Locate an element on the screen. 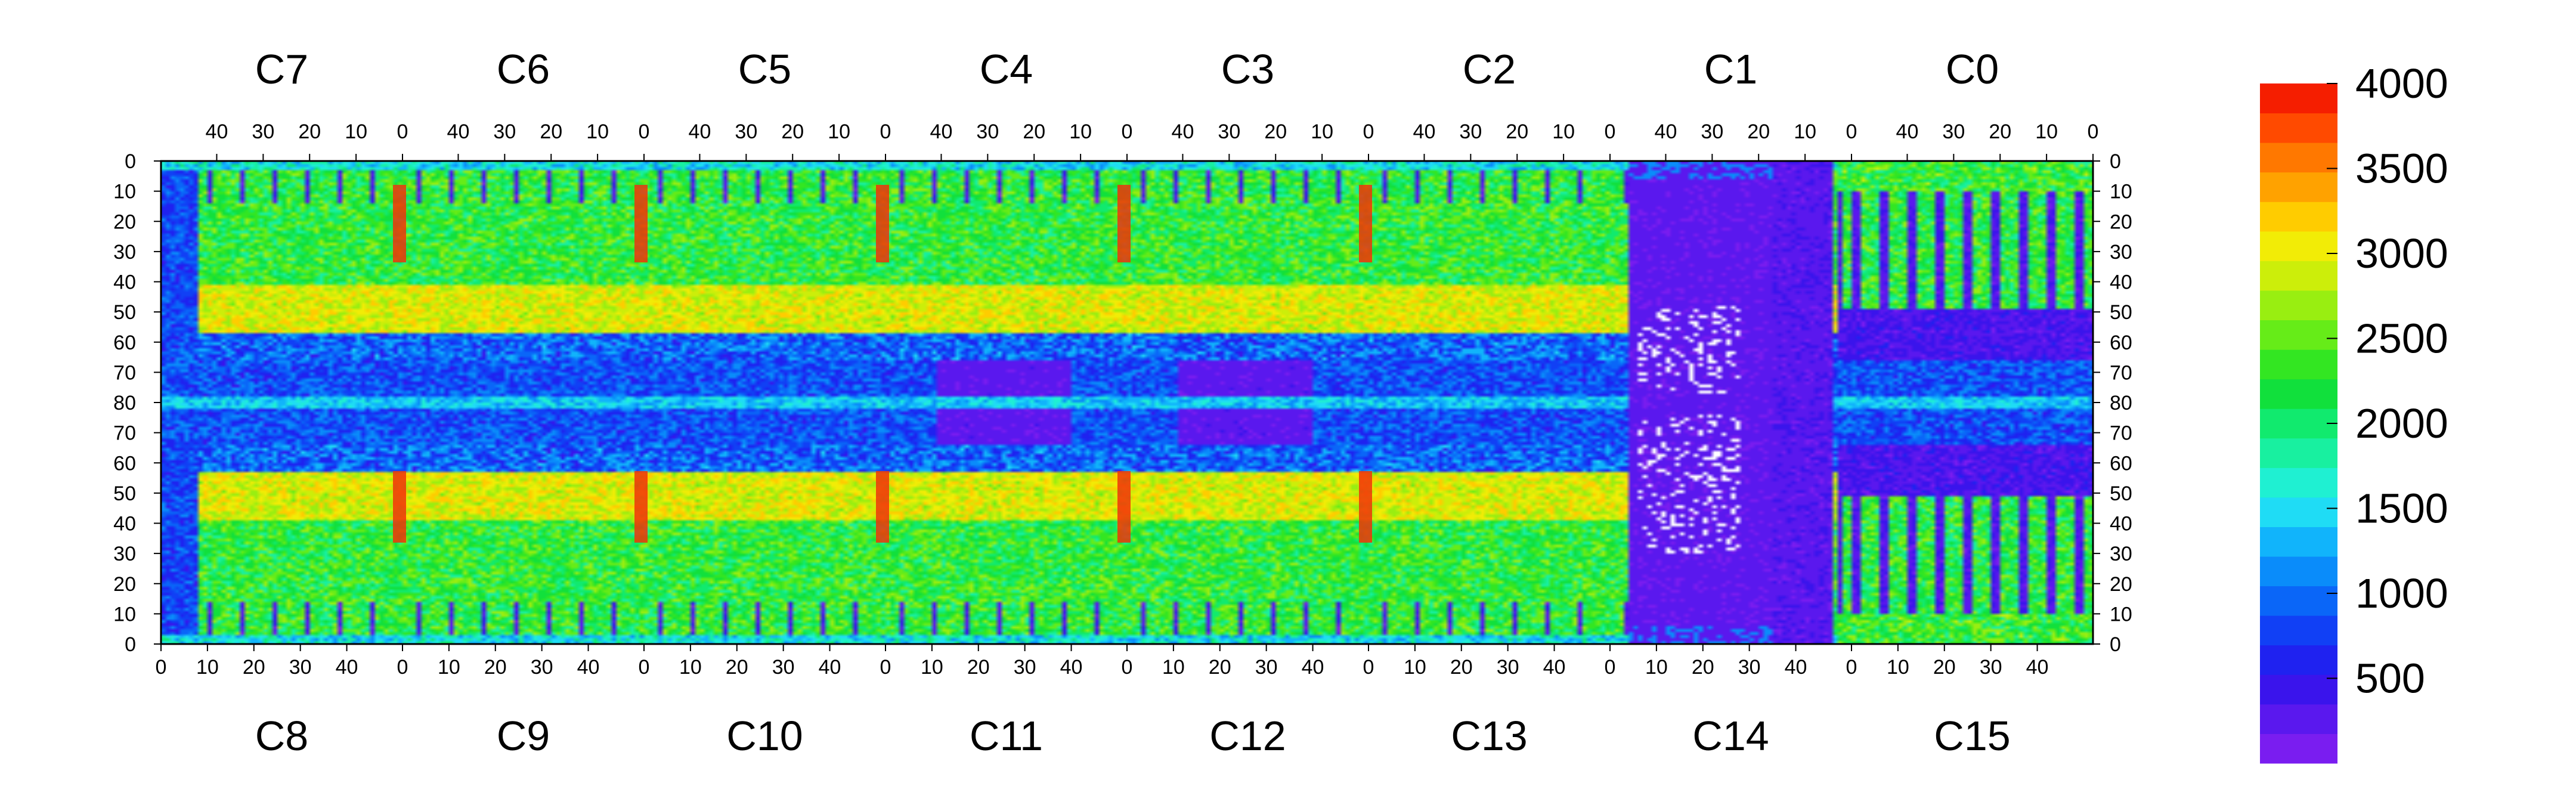 The image size is (2576, 808). tick-label: 50 is located at coordinates (124, 312).